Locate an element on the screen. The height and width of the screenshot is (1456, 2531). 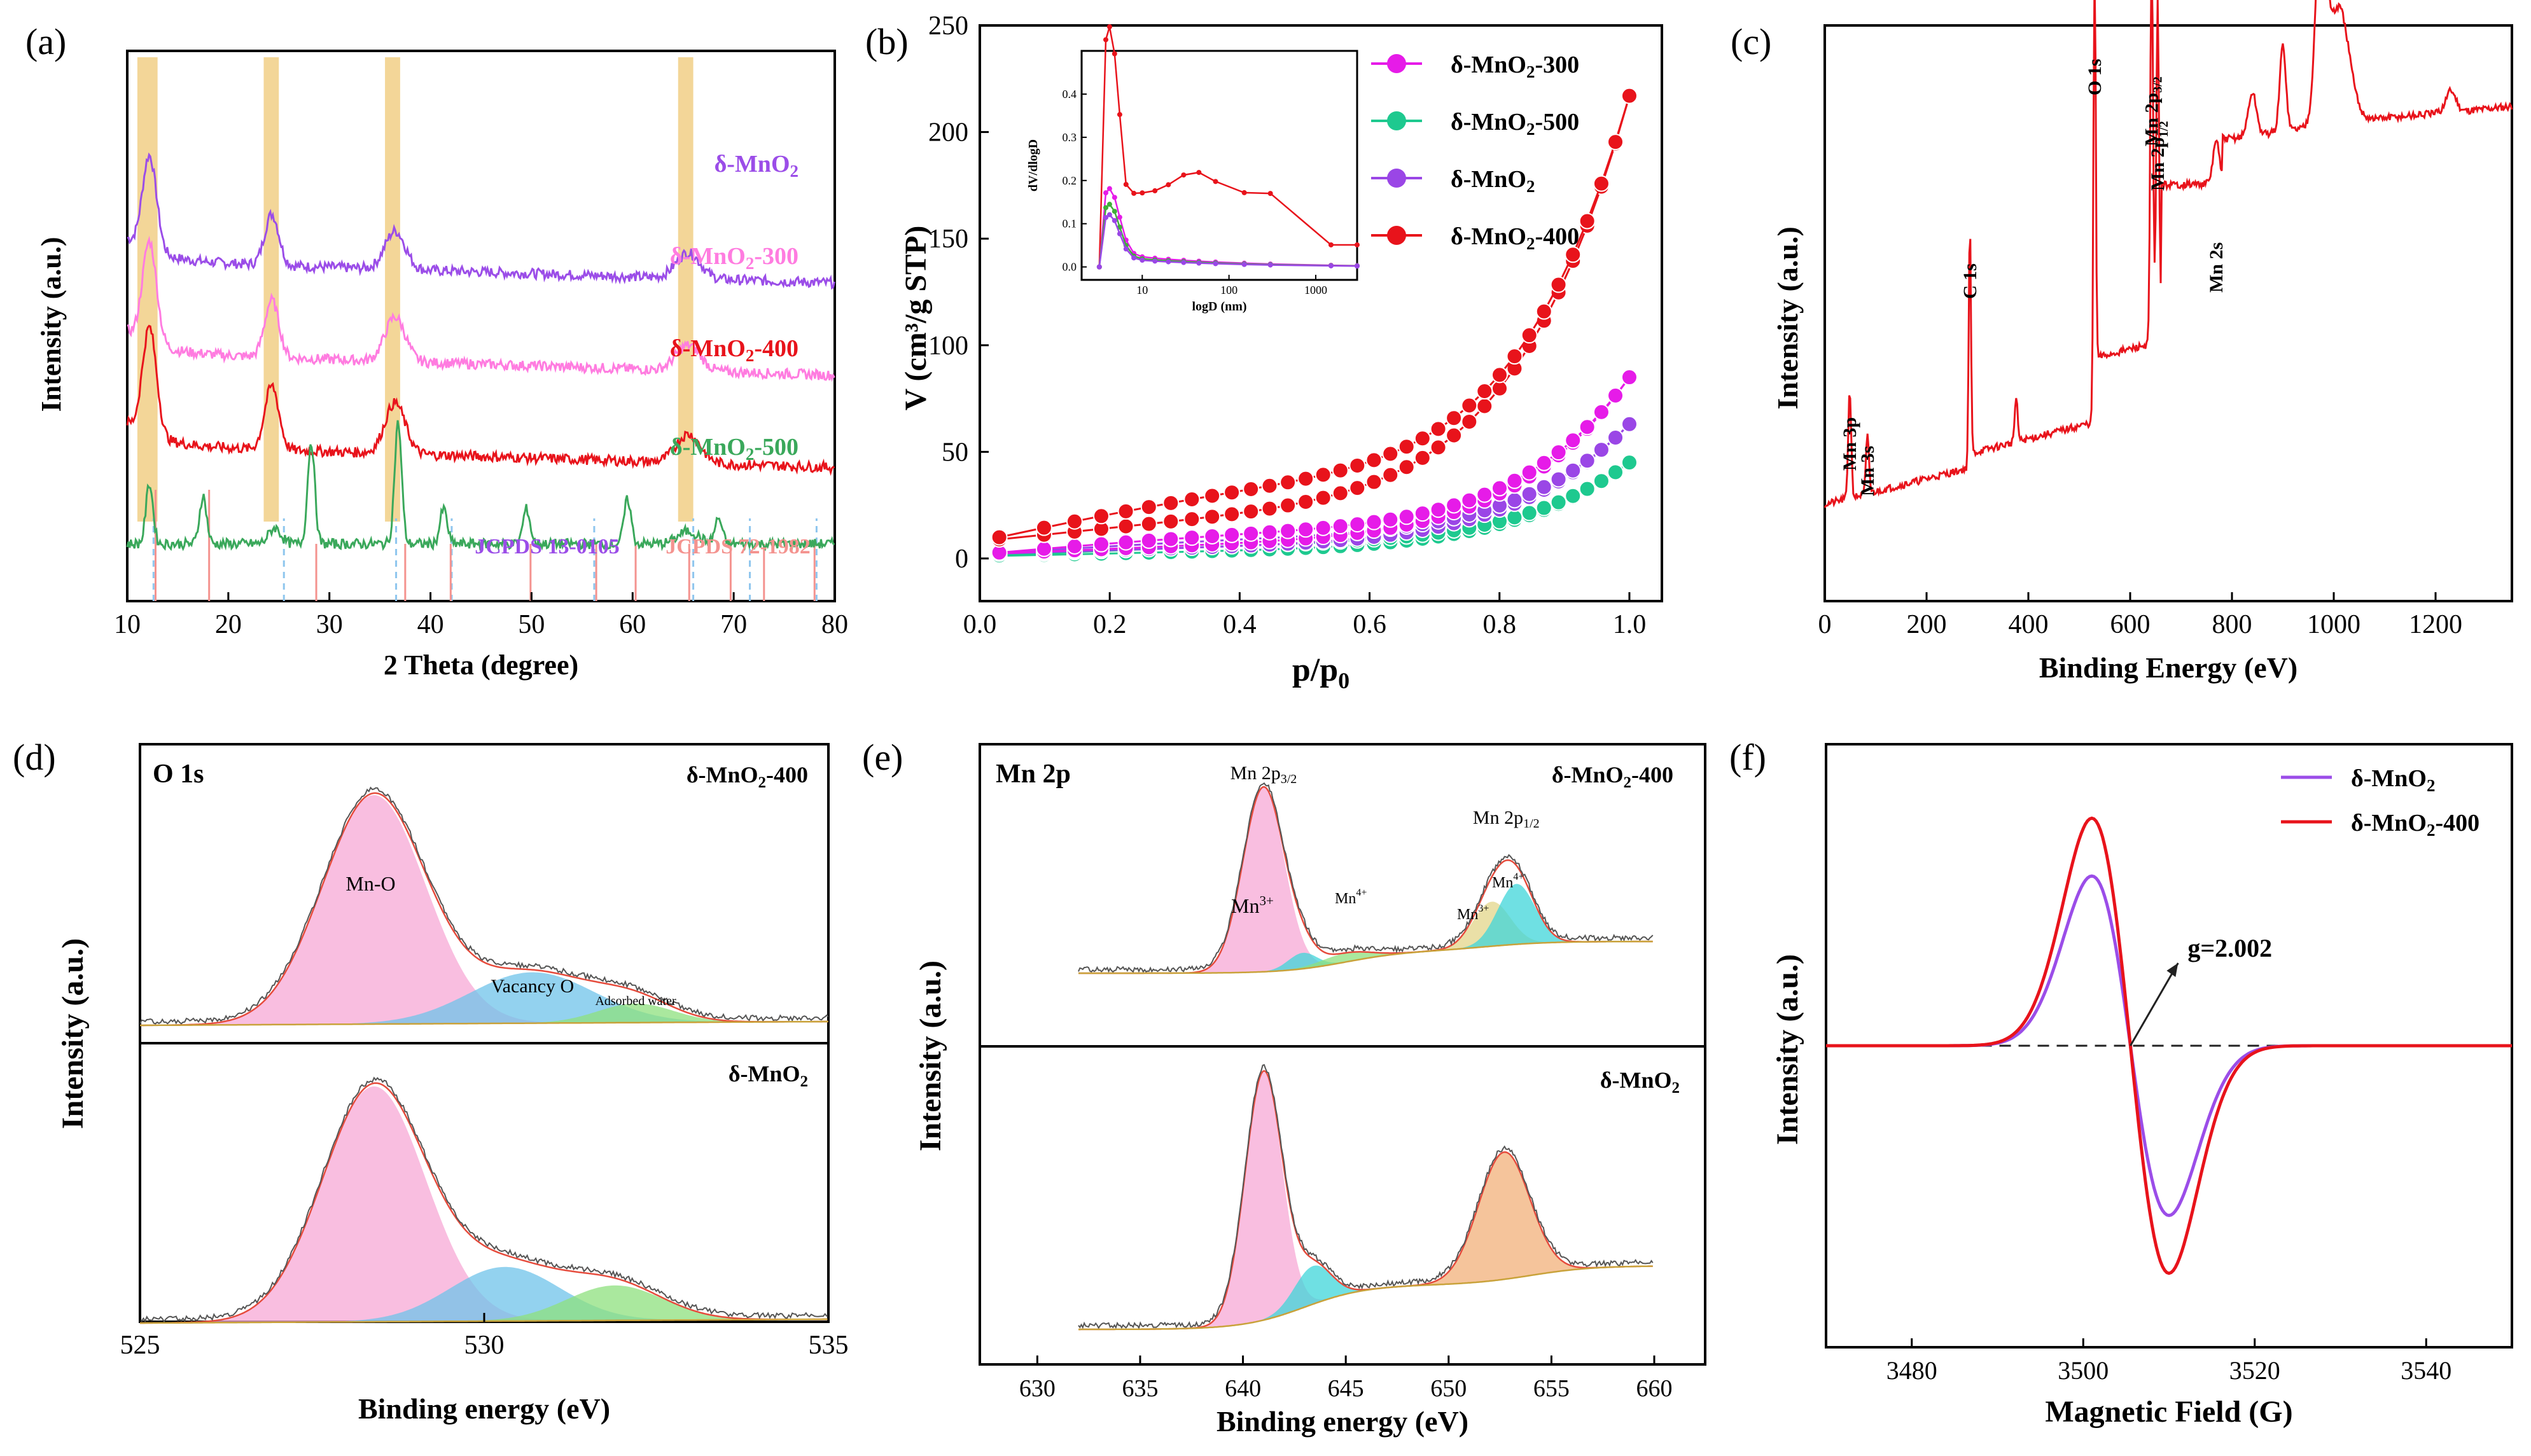
panel-b-legend-label: δ-MnO2 is located at coordinates (1493, 181).